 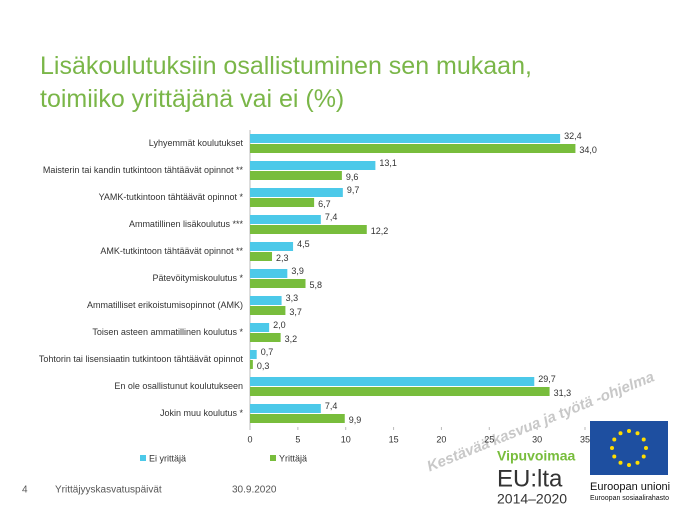 I want to click on logo-years: 2014–2020, so click(x=532, y=499).